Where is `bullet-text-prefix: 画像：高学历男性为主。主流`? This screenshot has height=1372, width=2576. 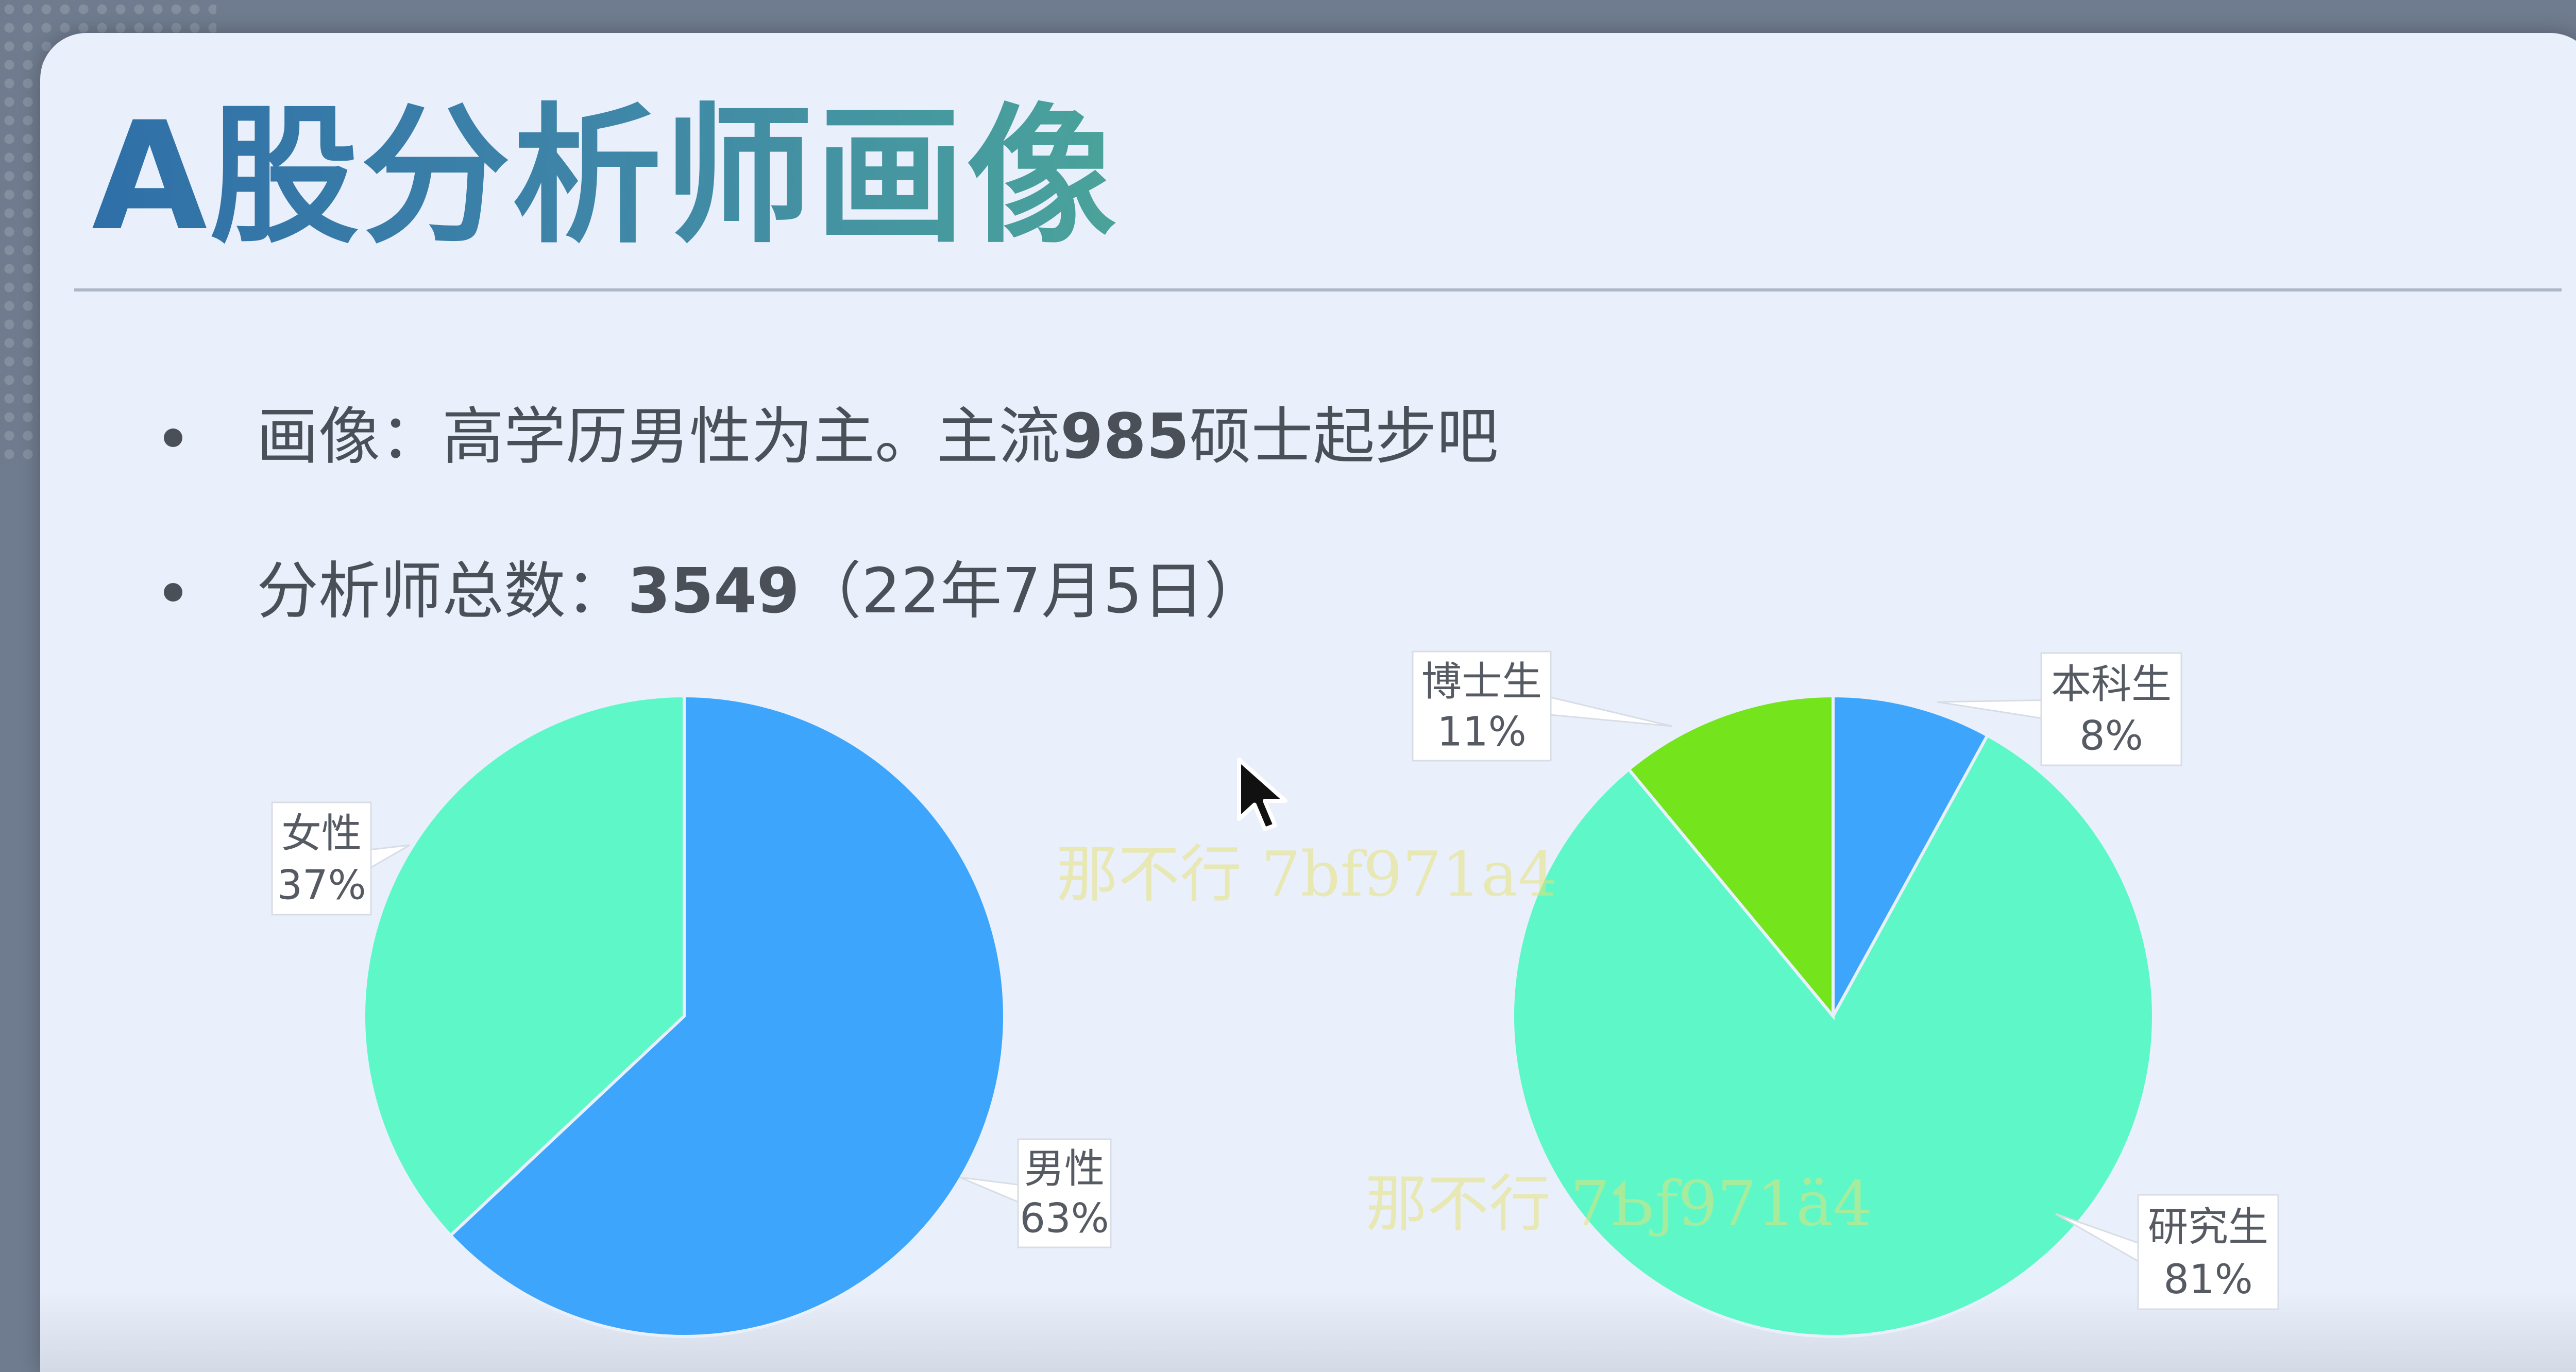
bullet-text-prefix: 画像：高学历男性为主。主流 is located at coordinates (658, 437).